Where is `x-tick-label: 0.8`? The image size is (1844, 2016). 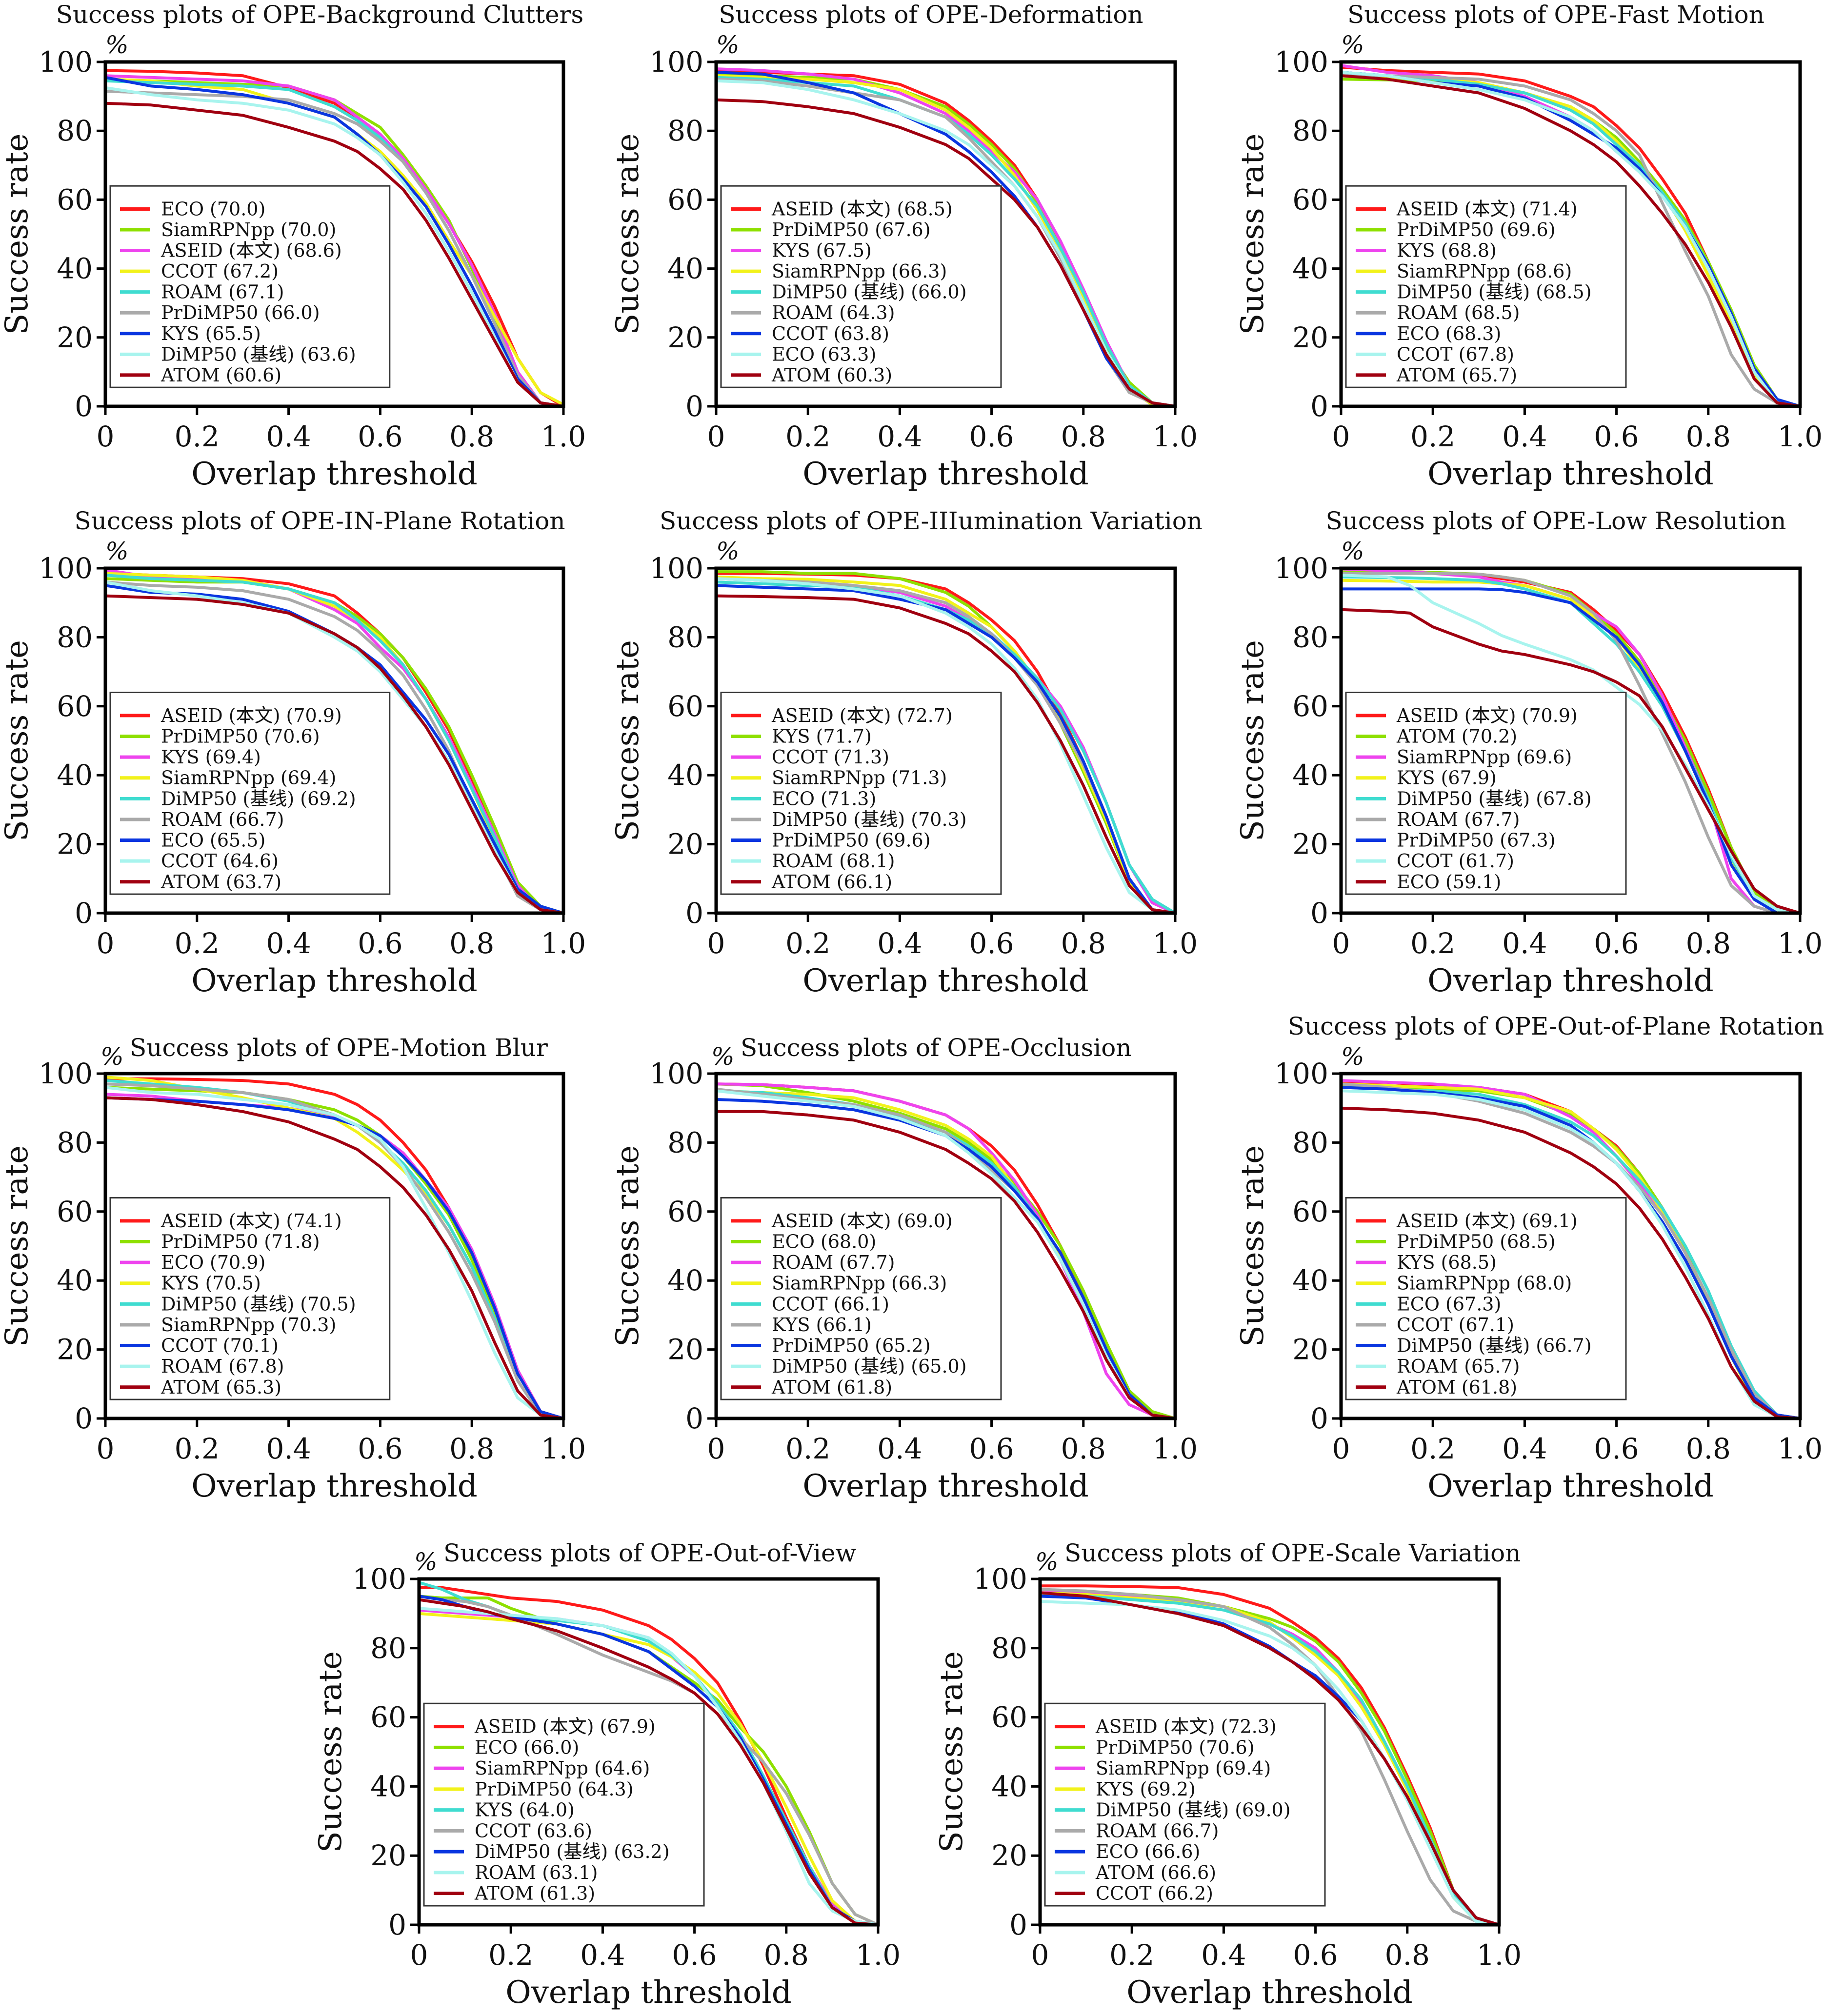 x-tick-label: 0.8 is located at coordinates (1407, 1955).